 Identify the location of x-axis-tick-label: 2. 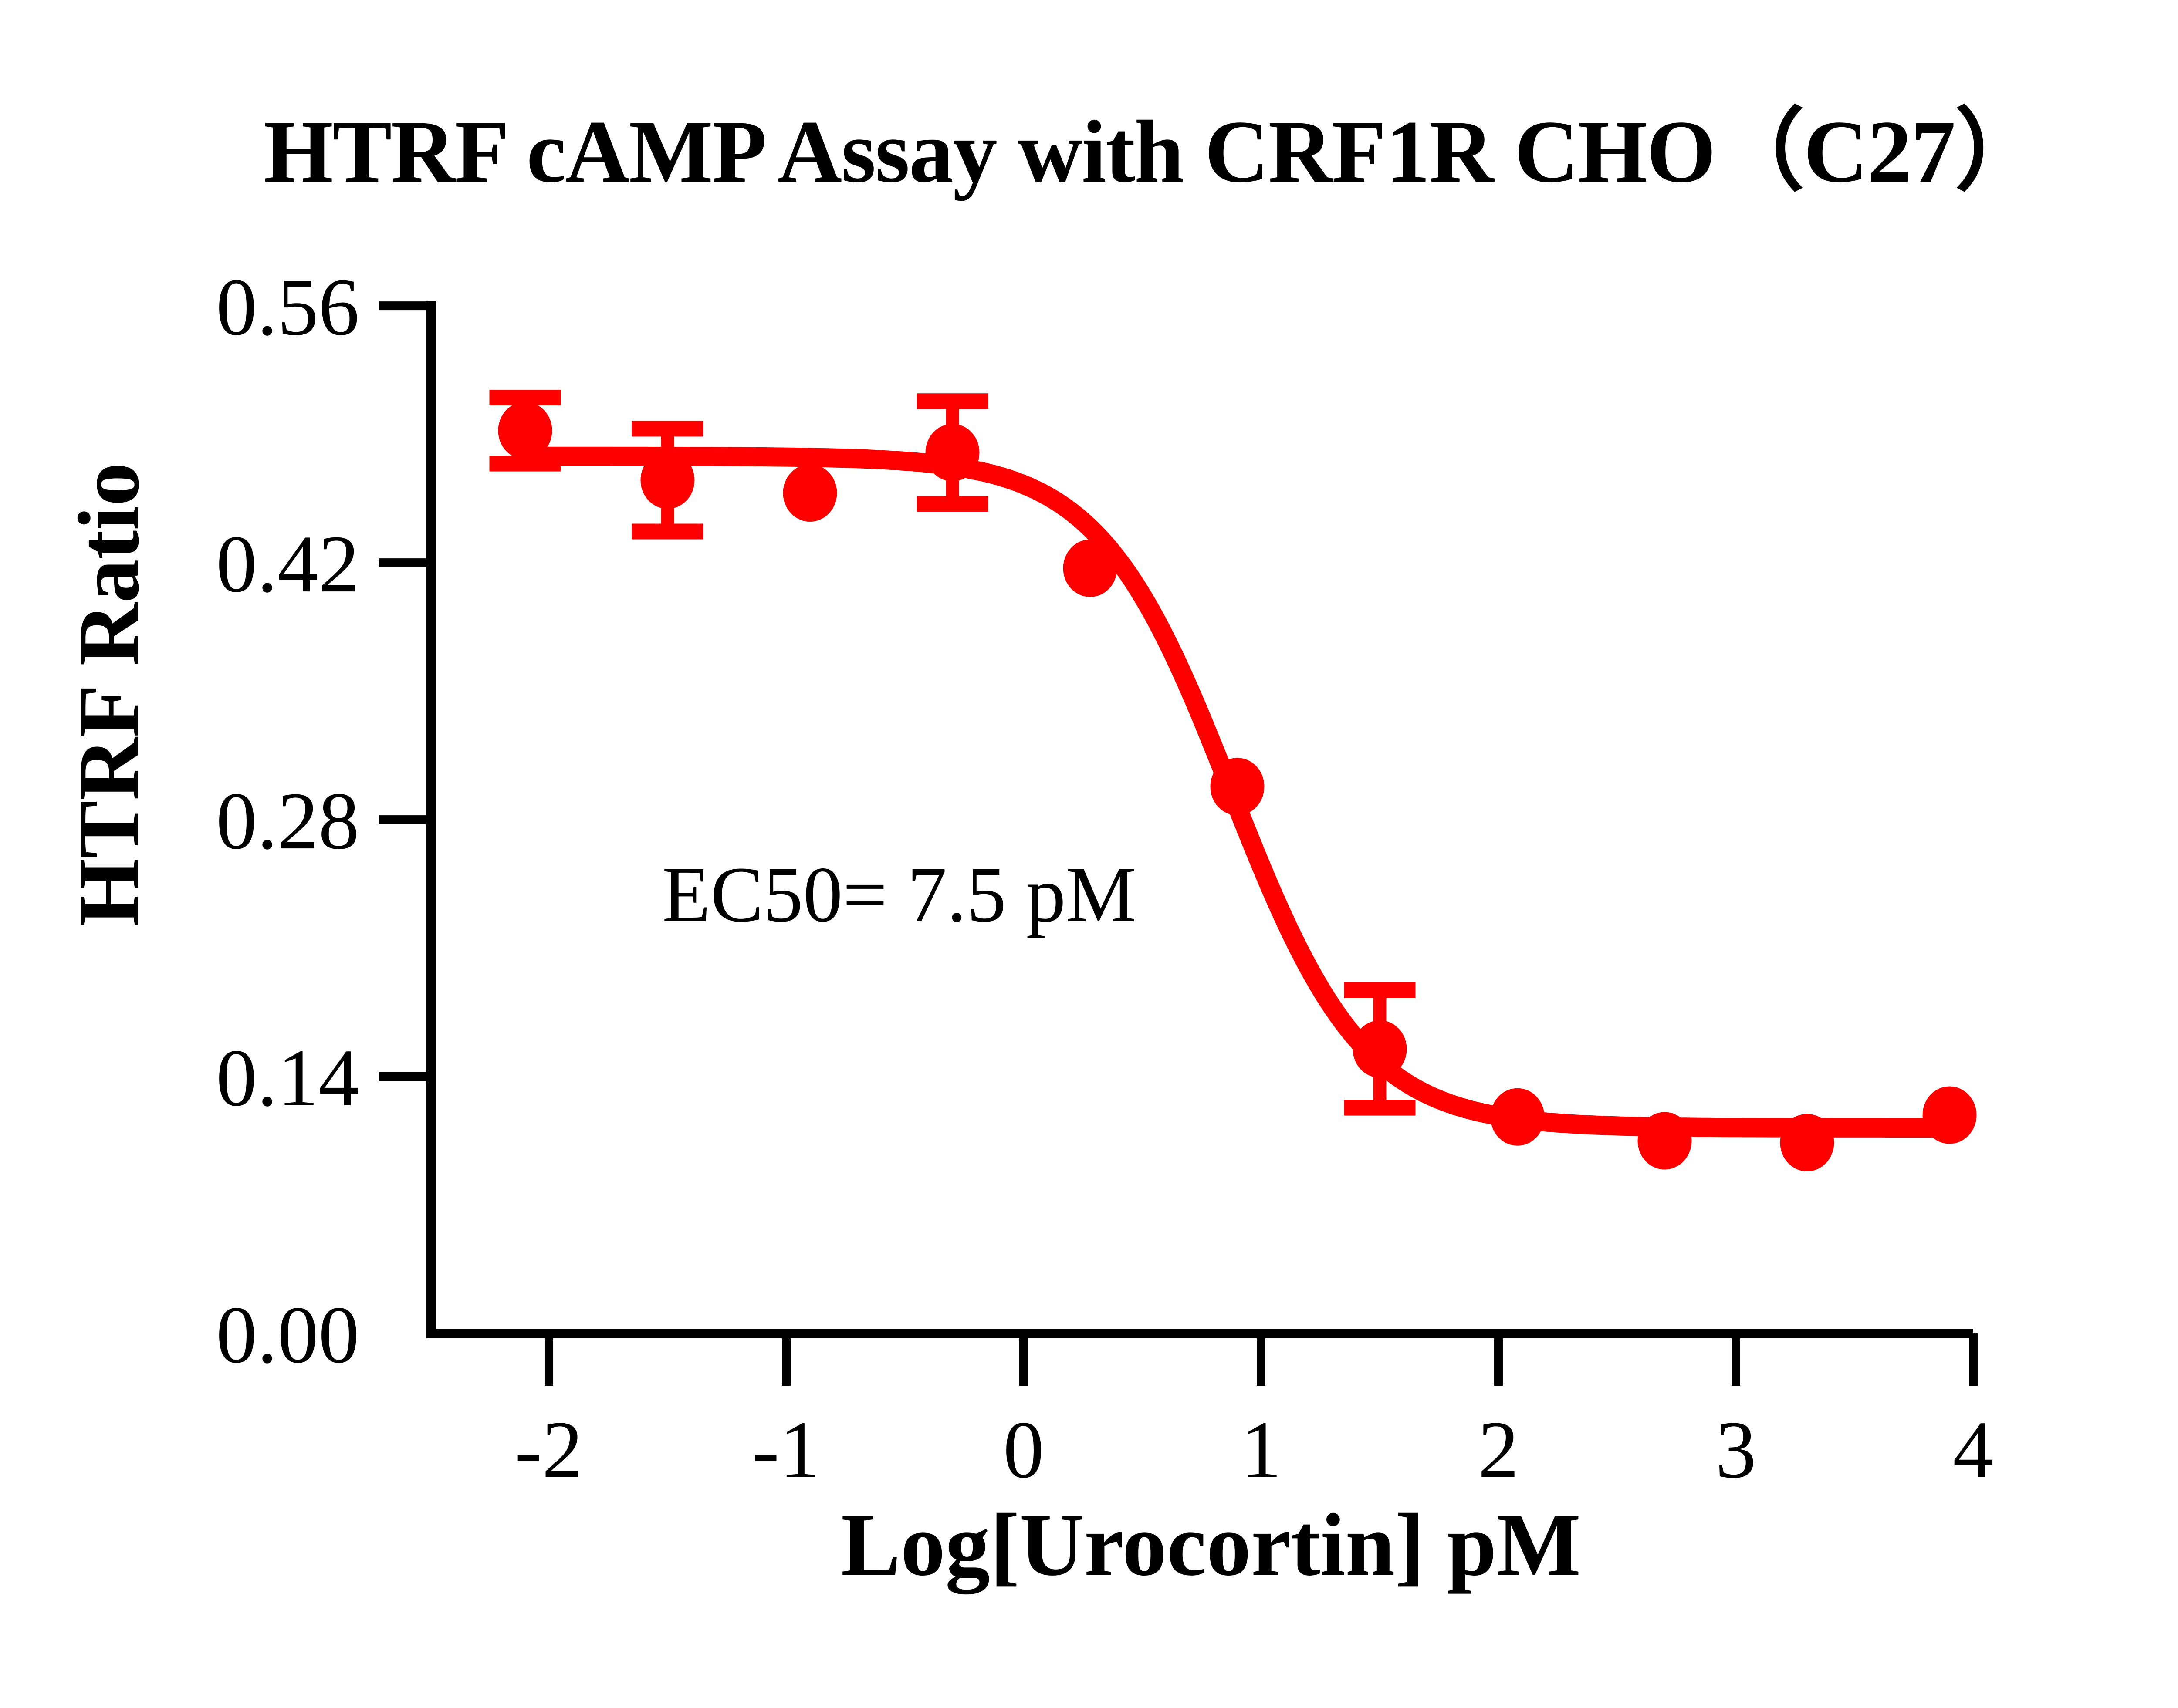
(1498, 1449).